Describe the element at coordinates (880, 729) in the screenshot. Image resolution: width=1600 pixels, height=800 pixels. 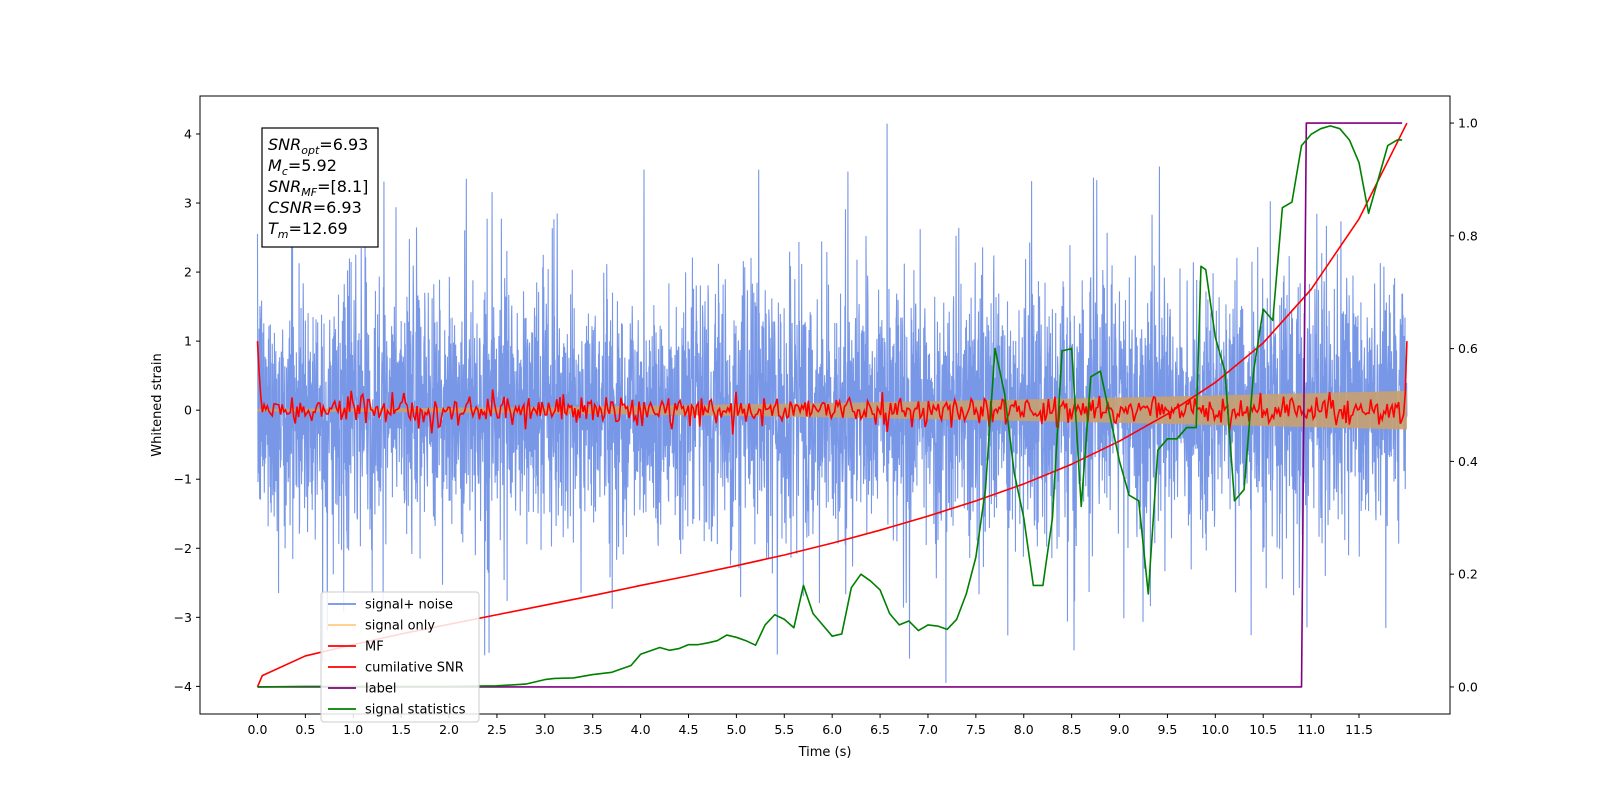
I see `x-tick-label: 6.5` at that location.